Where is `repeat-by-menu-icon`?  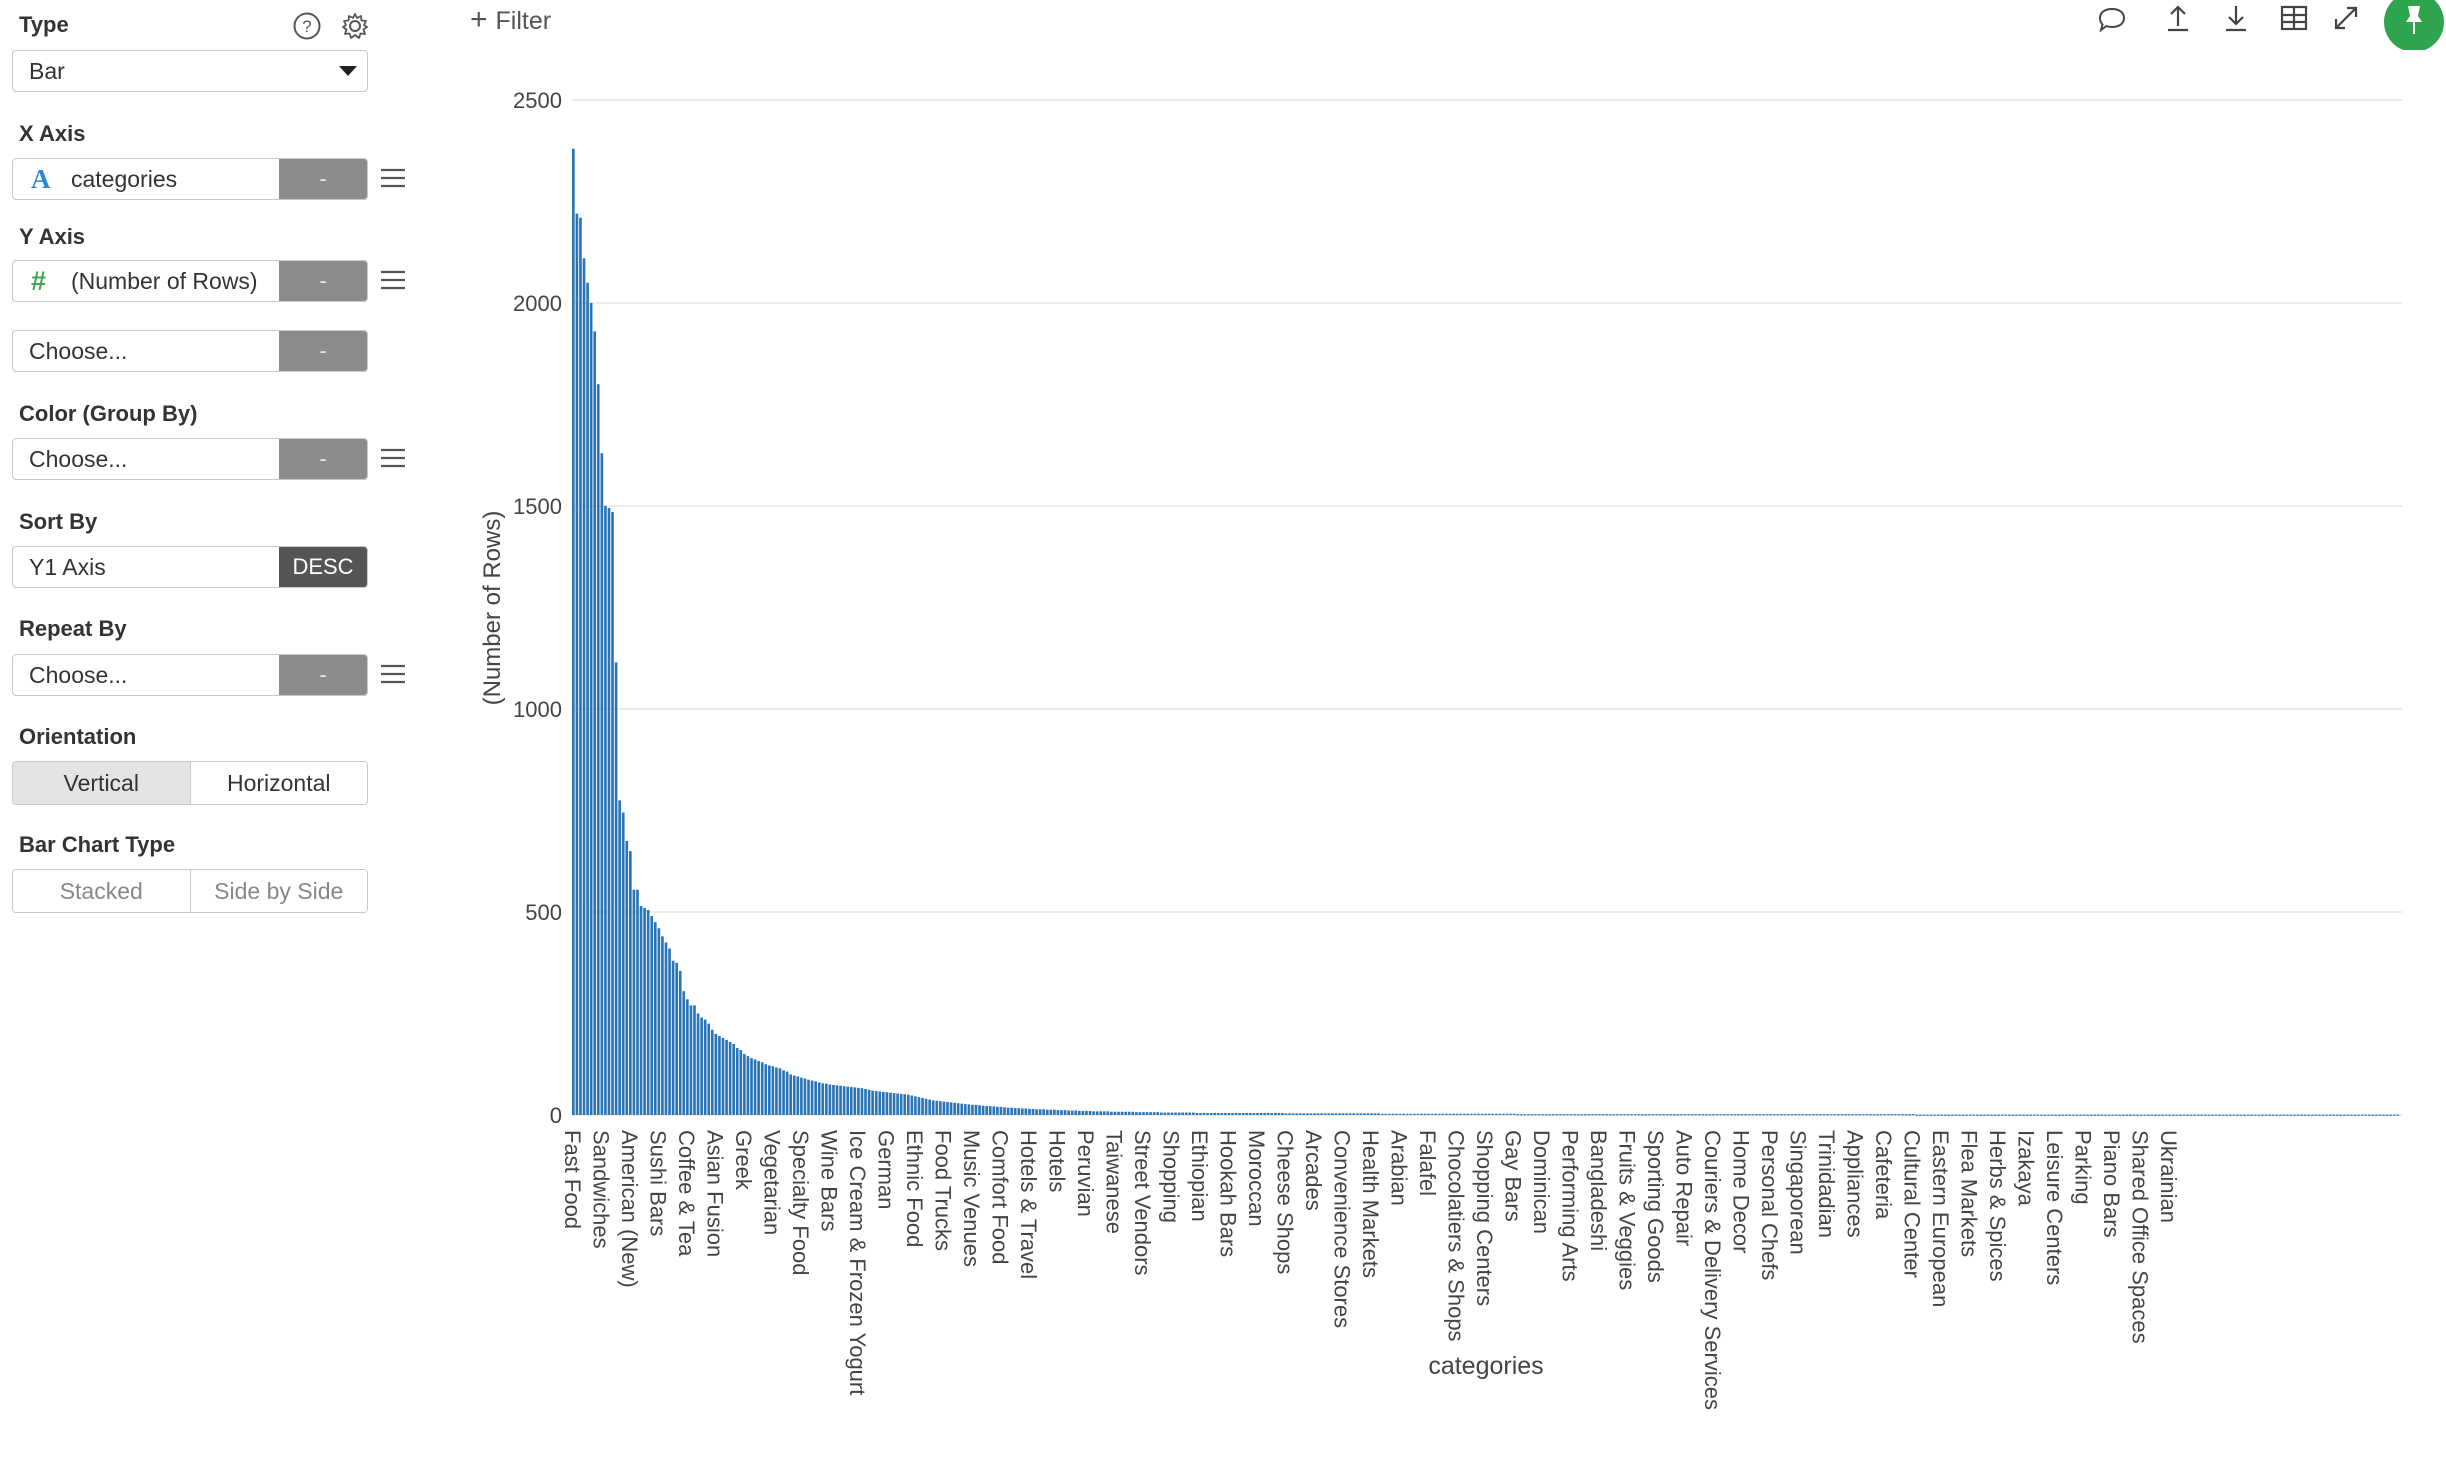
repeat-by-menu-icon is located at coordinates (393, 674).